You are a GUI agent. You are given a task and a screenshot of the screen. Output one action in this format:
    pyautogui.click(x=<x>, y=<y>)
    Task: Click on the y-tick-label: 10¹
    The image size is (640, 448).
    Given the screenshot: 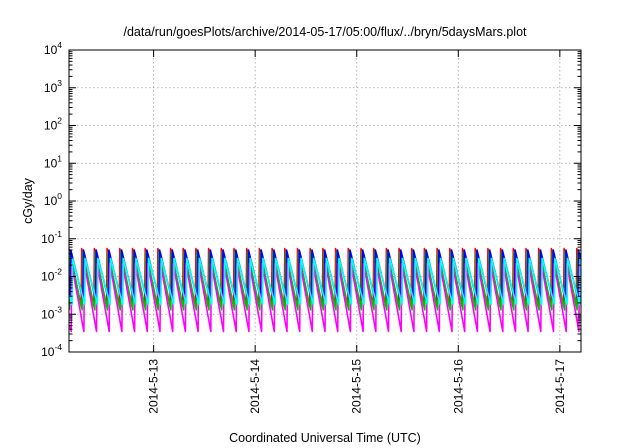 What is the action you would take?
    pyautogui.click(x=53, y=161)
    